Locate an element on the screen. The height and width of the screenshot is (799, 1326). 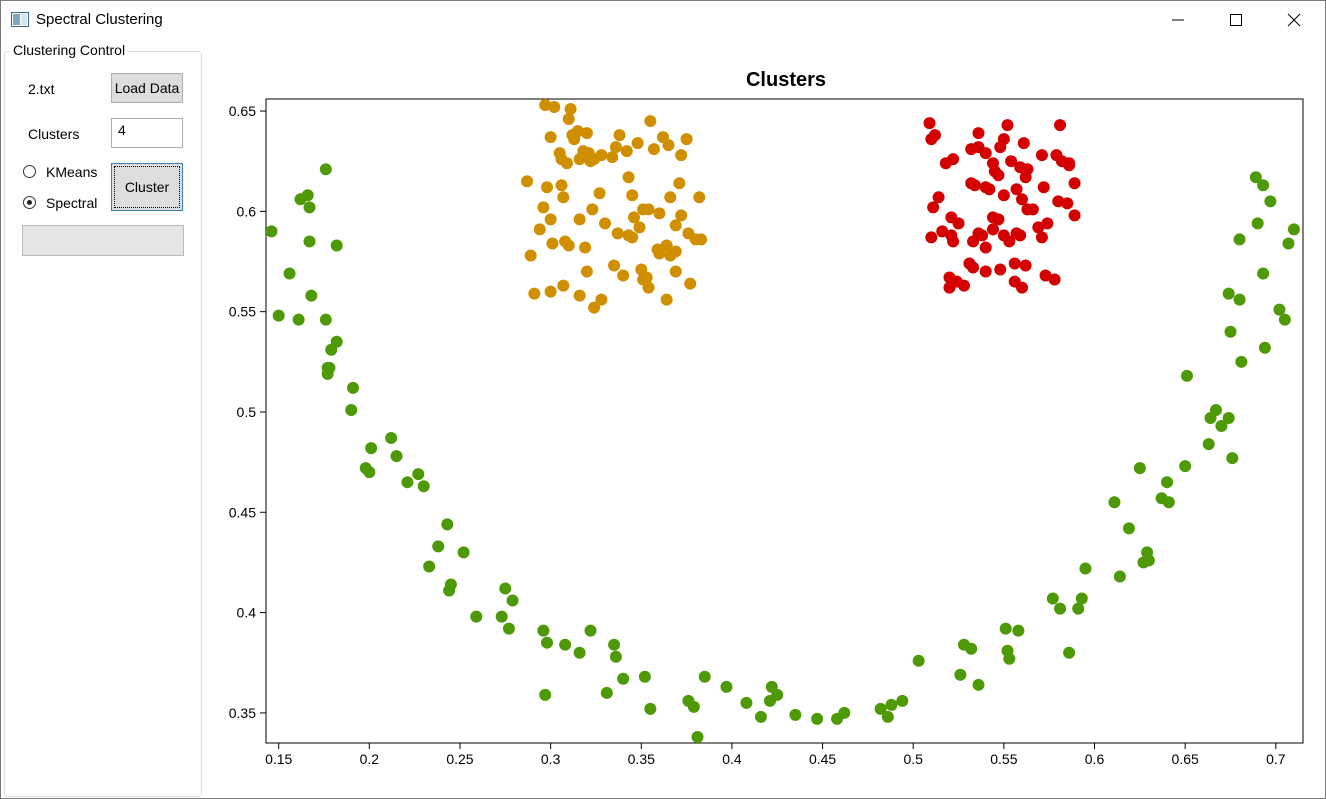
maximize-icon is located at coordinates (1236, 20).